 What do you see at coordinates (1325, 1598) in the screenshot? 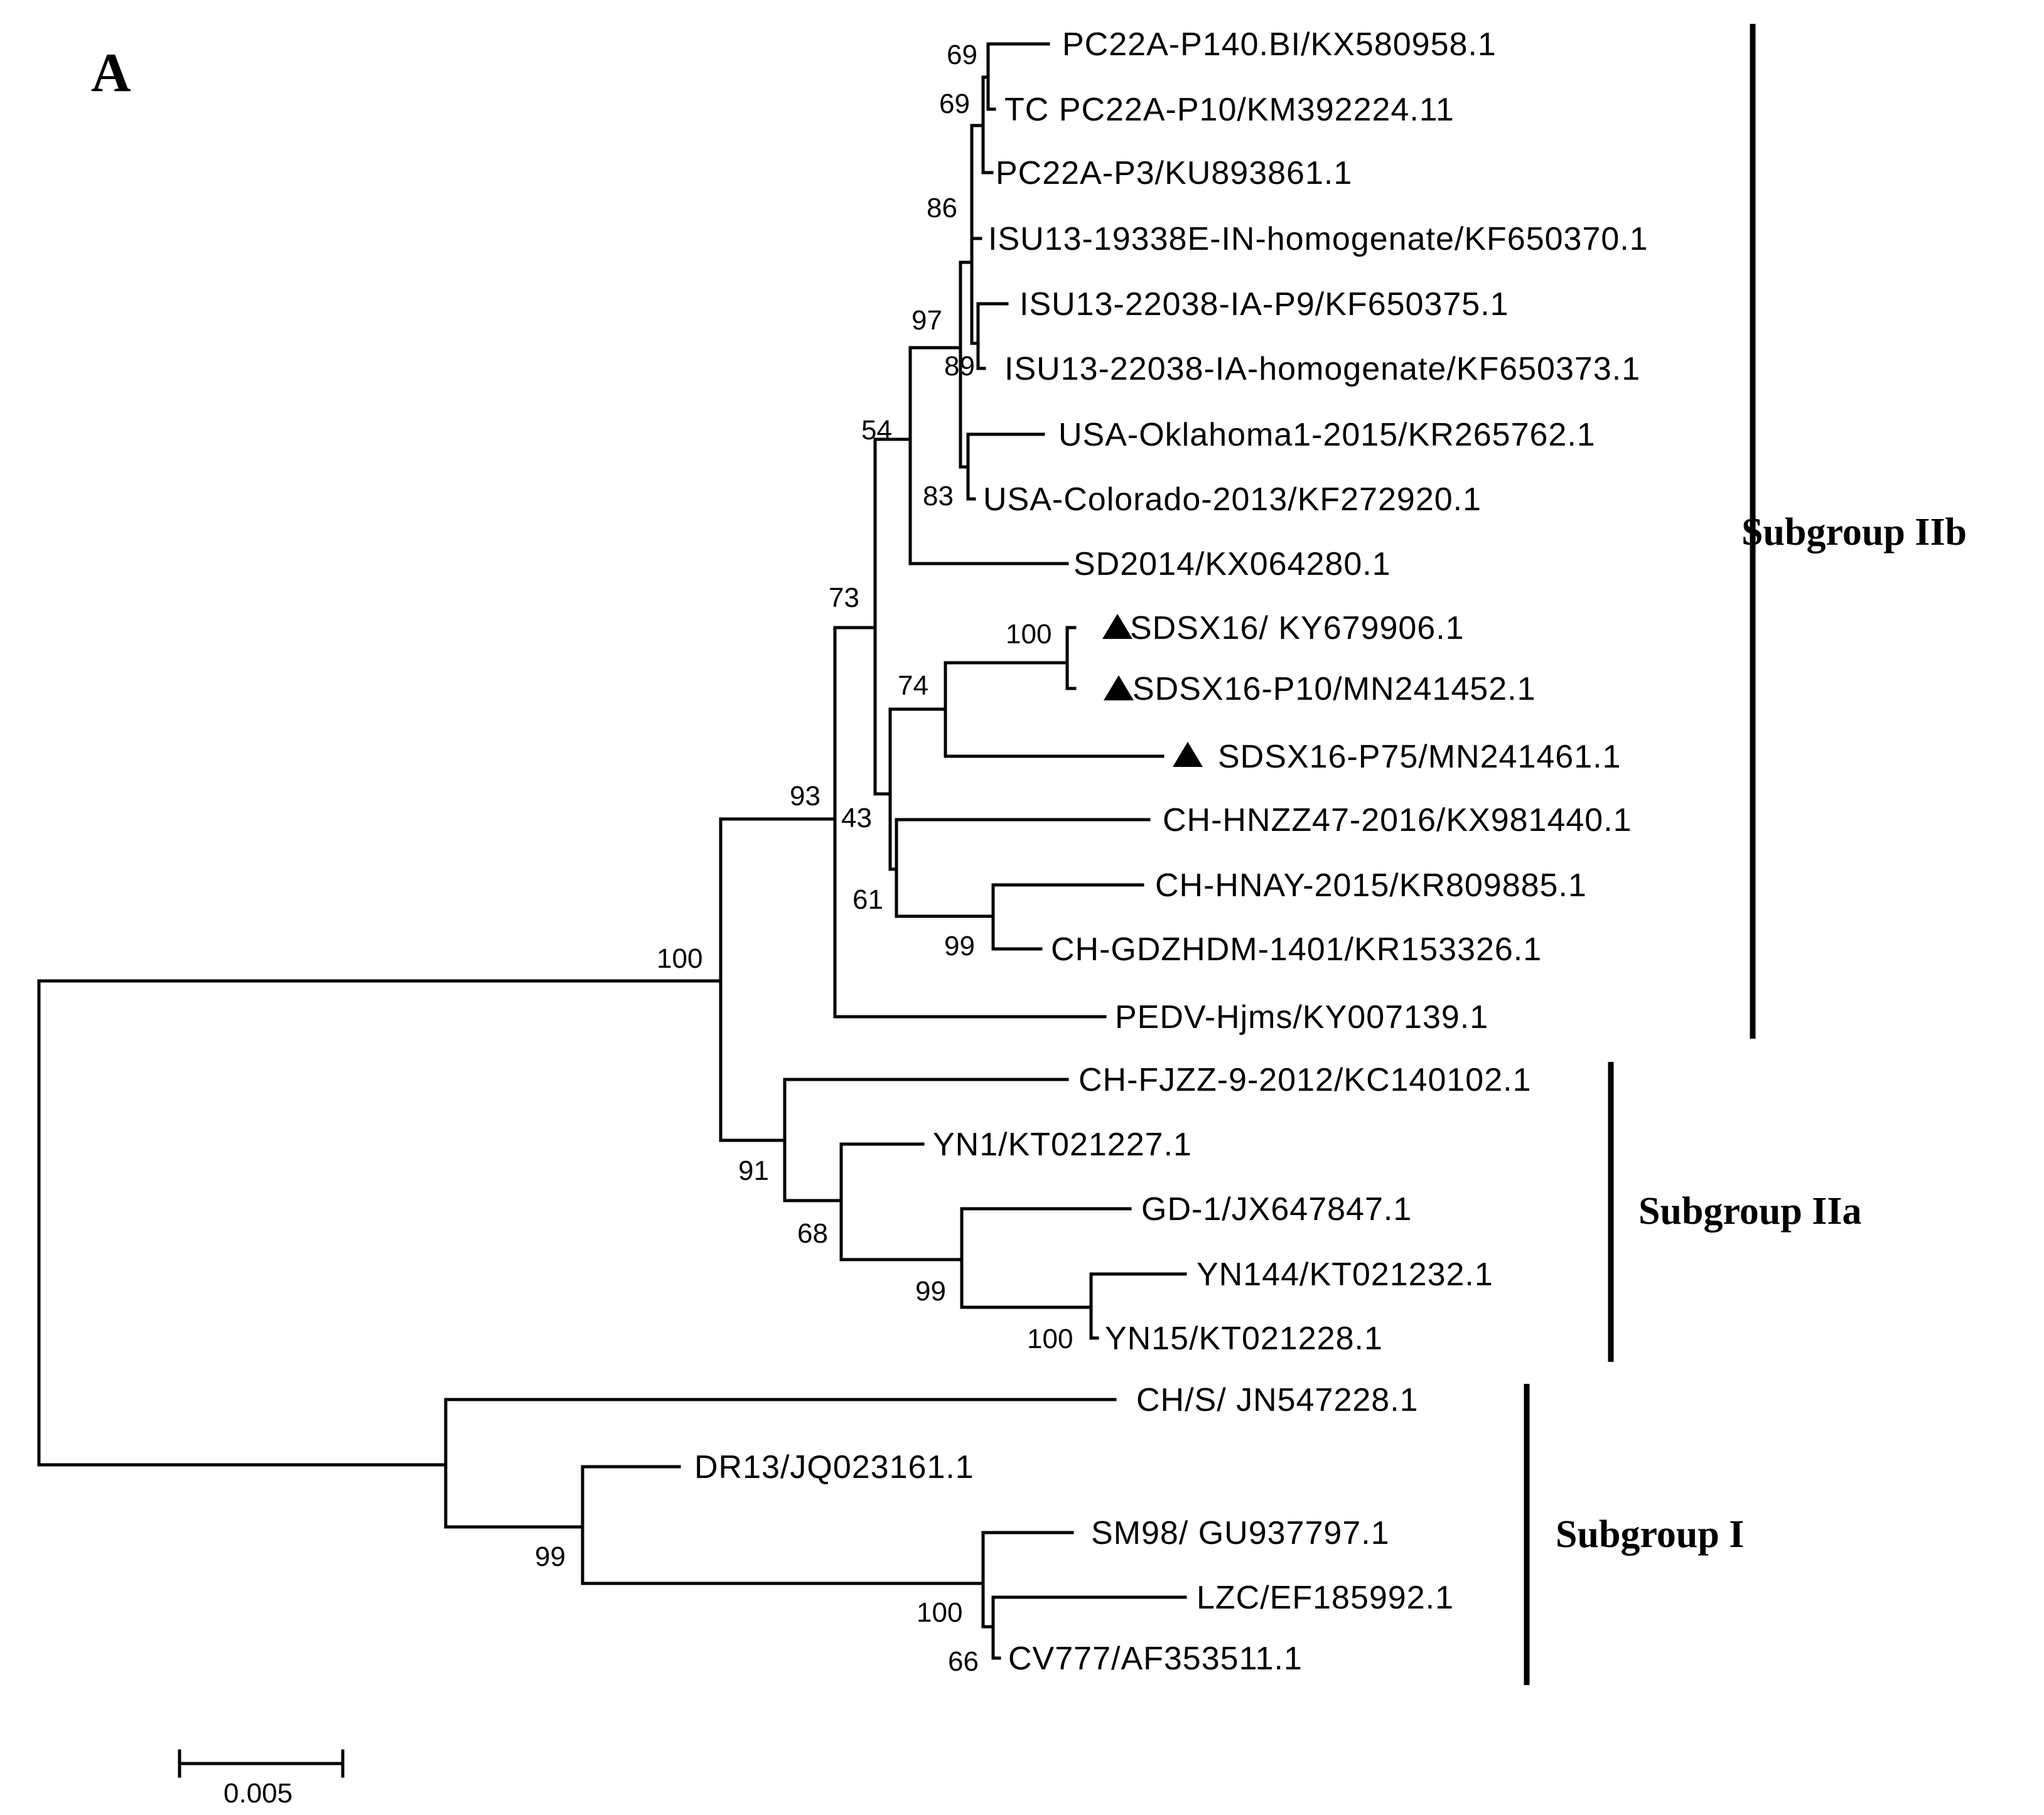
I see `taxon-label: LZC/EF185992.1` at bounding box center [1325, 1598].